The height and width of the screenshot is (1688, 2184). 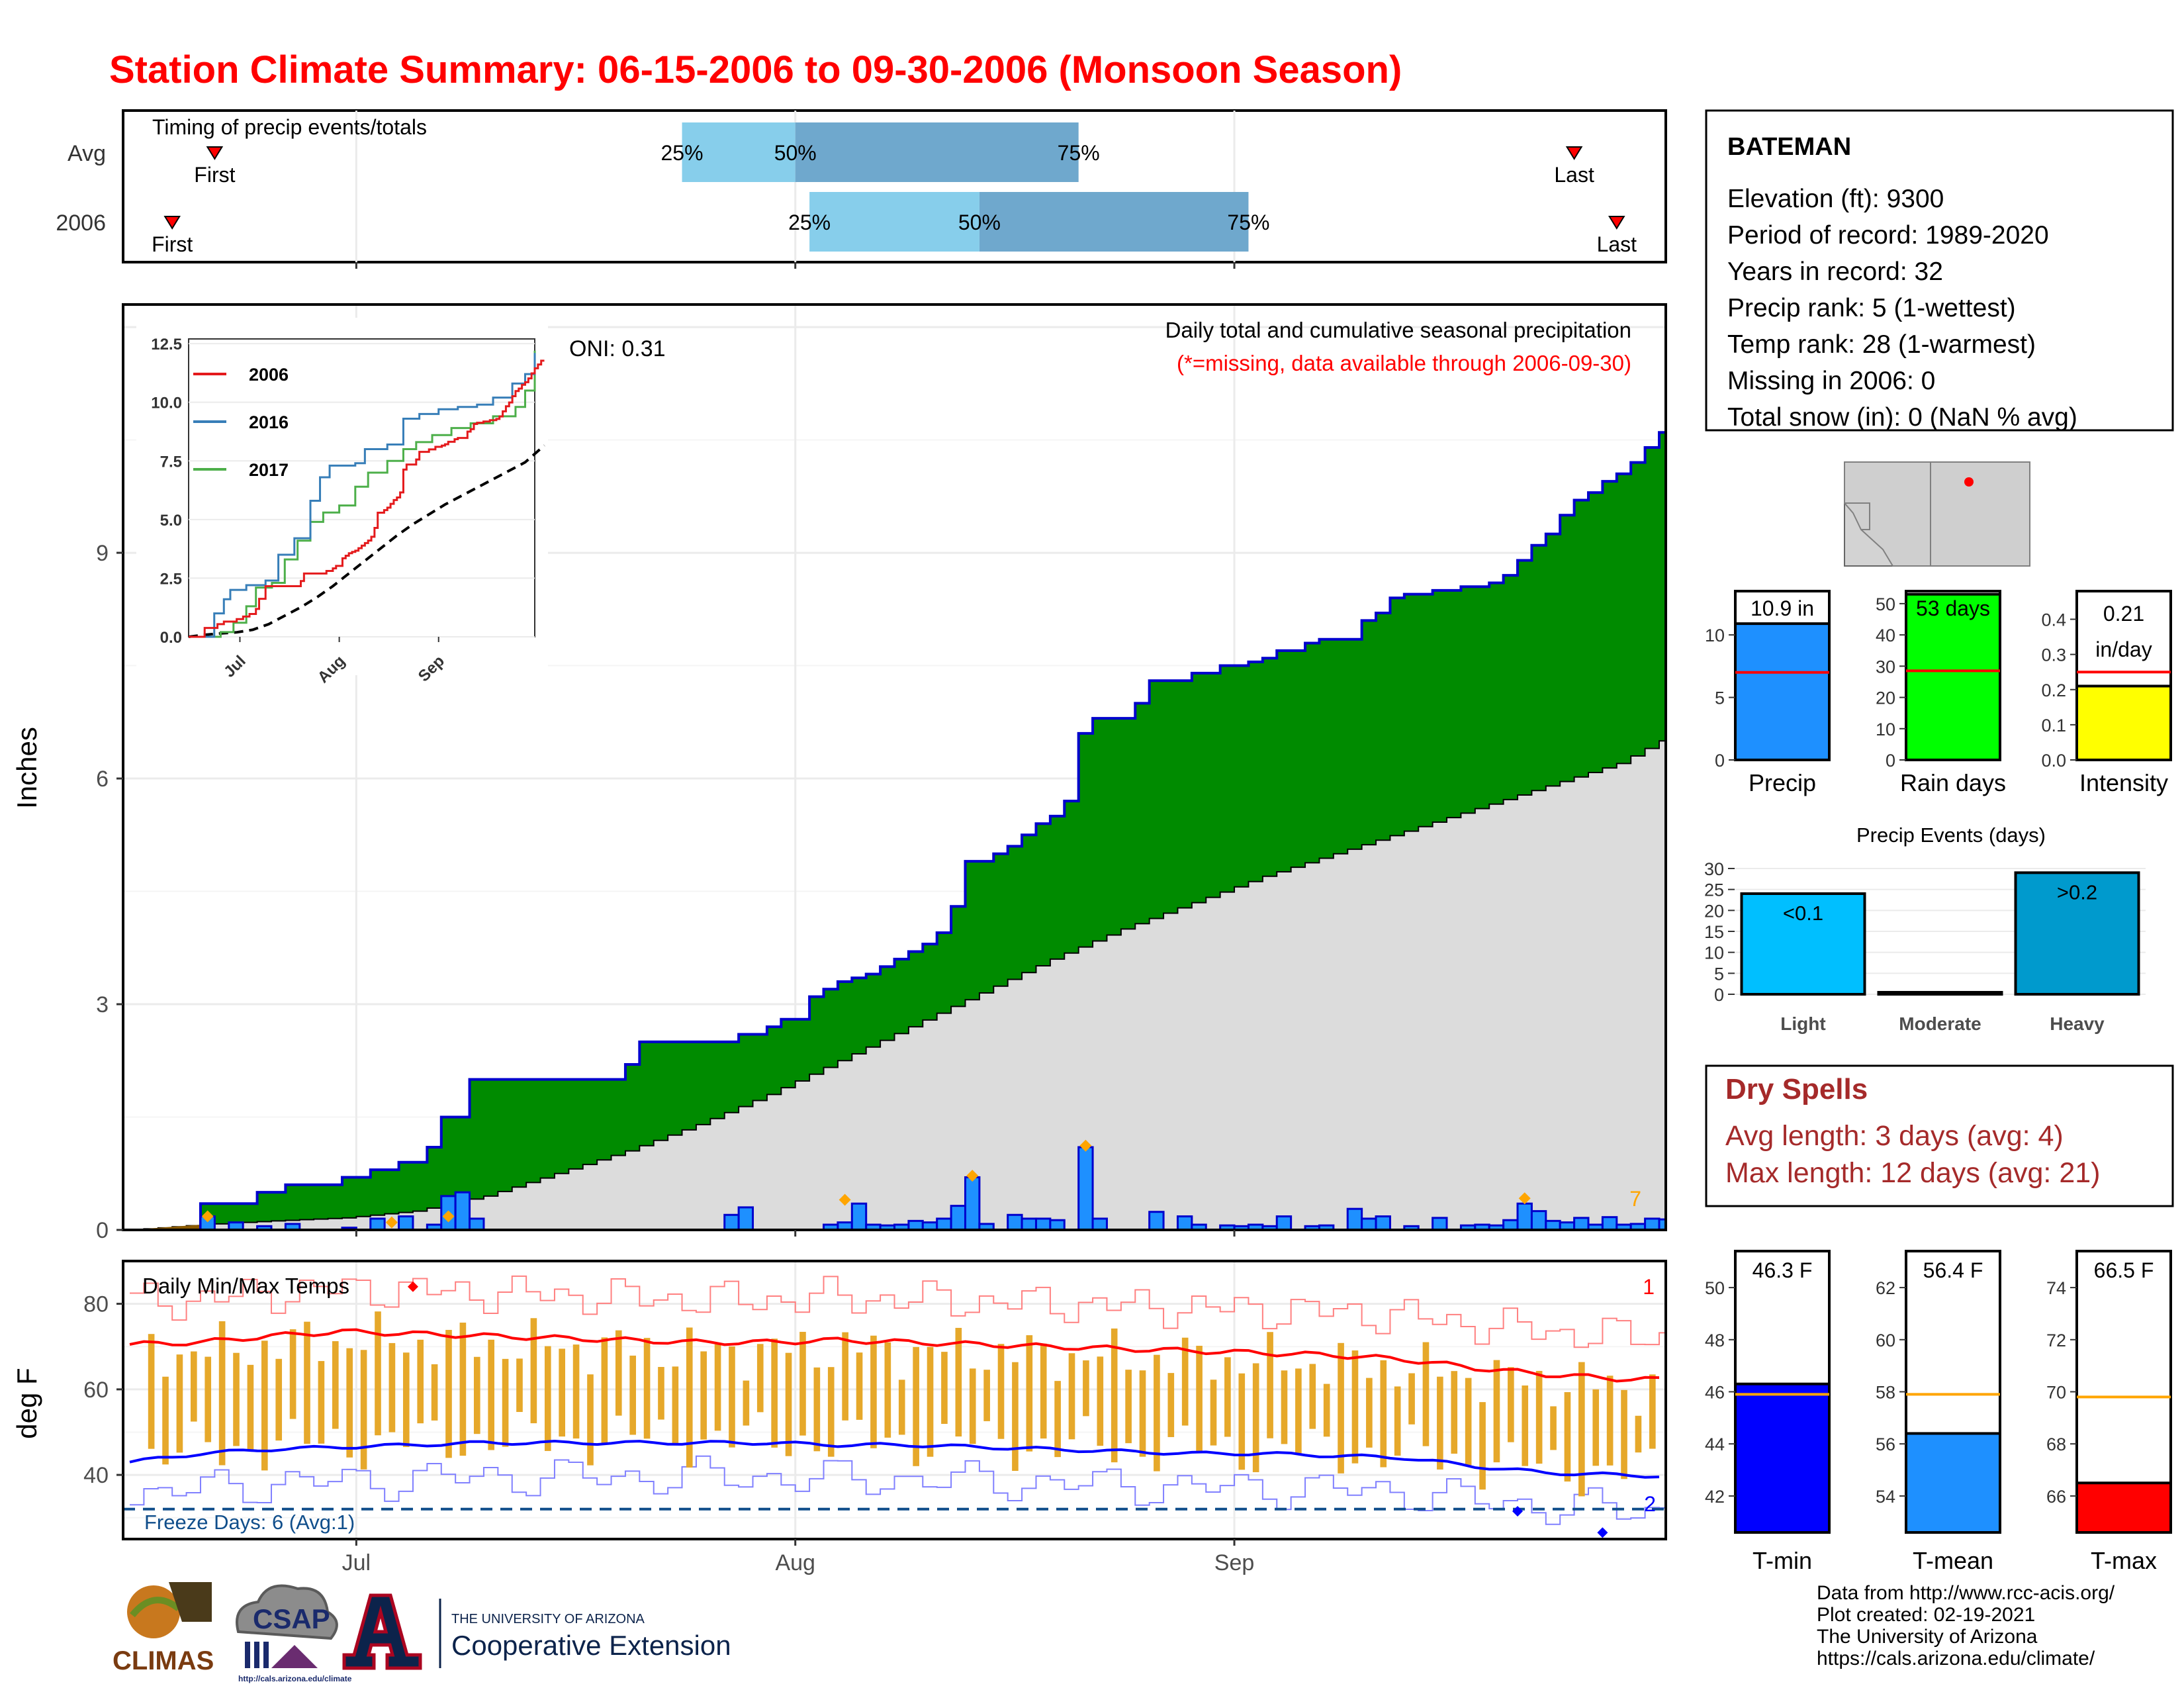 What do you see at coordinates (1803, 1023) in the screenshot?
I see `events-x-tick-label: Light` at bounding box center [1803, 1023].